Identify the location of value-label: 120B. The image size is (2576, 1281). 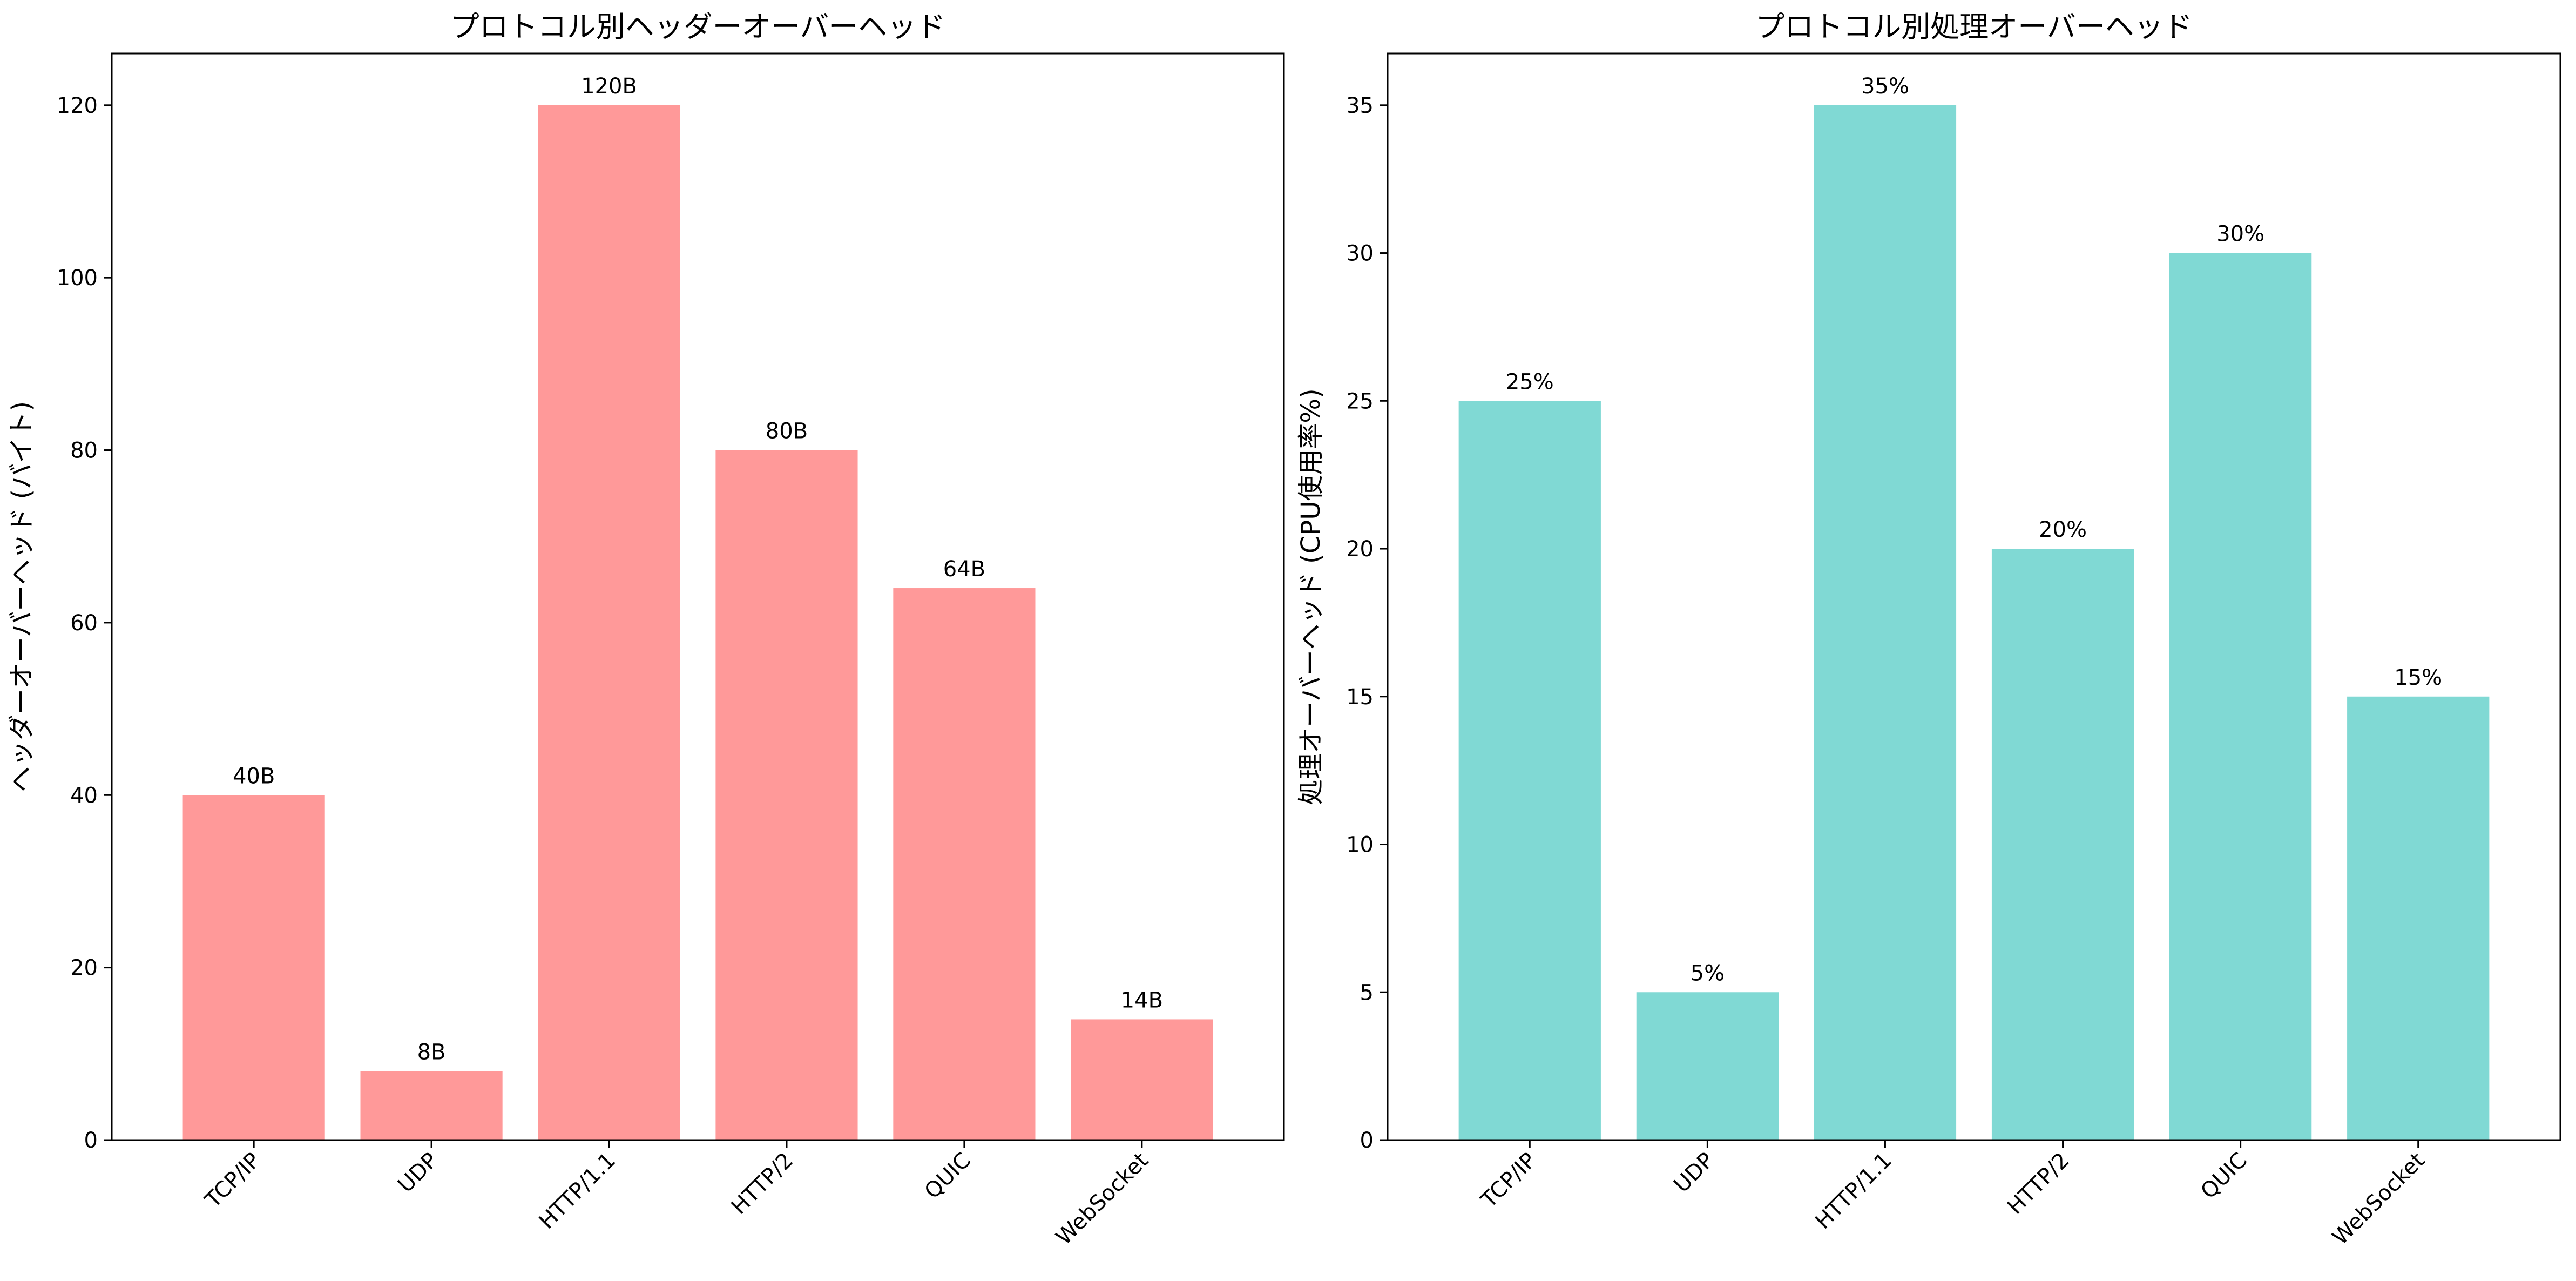
(609, 87).